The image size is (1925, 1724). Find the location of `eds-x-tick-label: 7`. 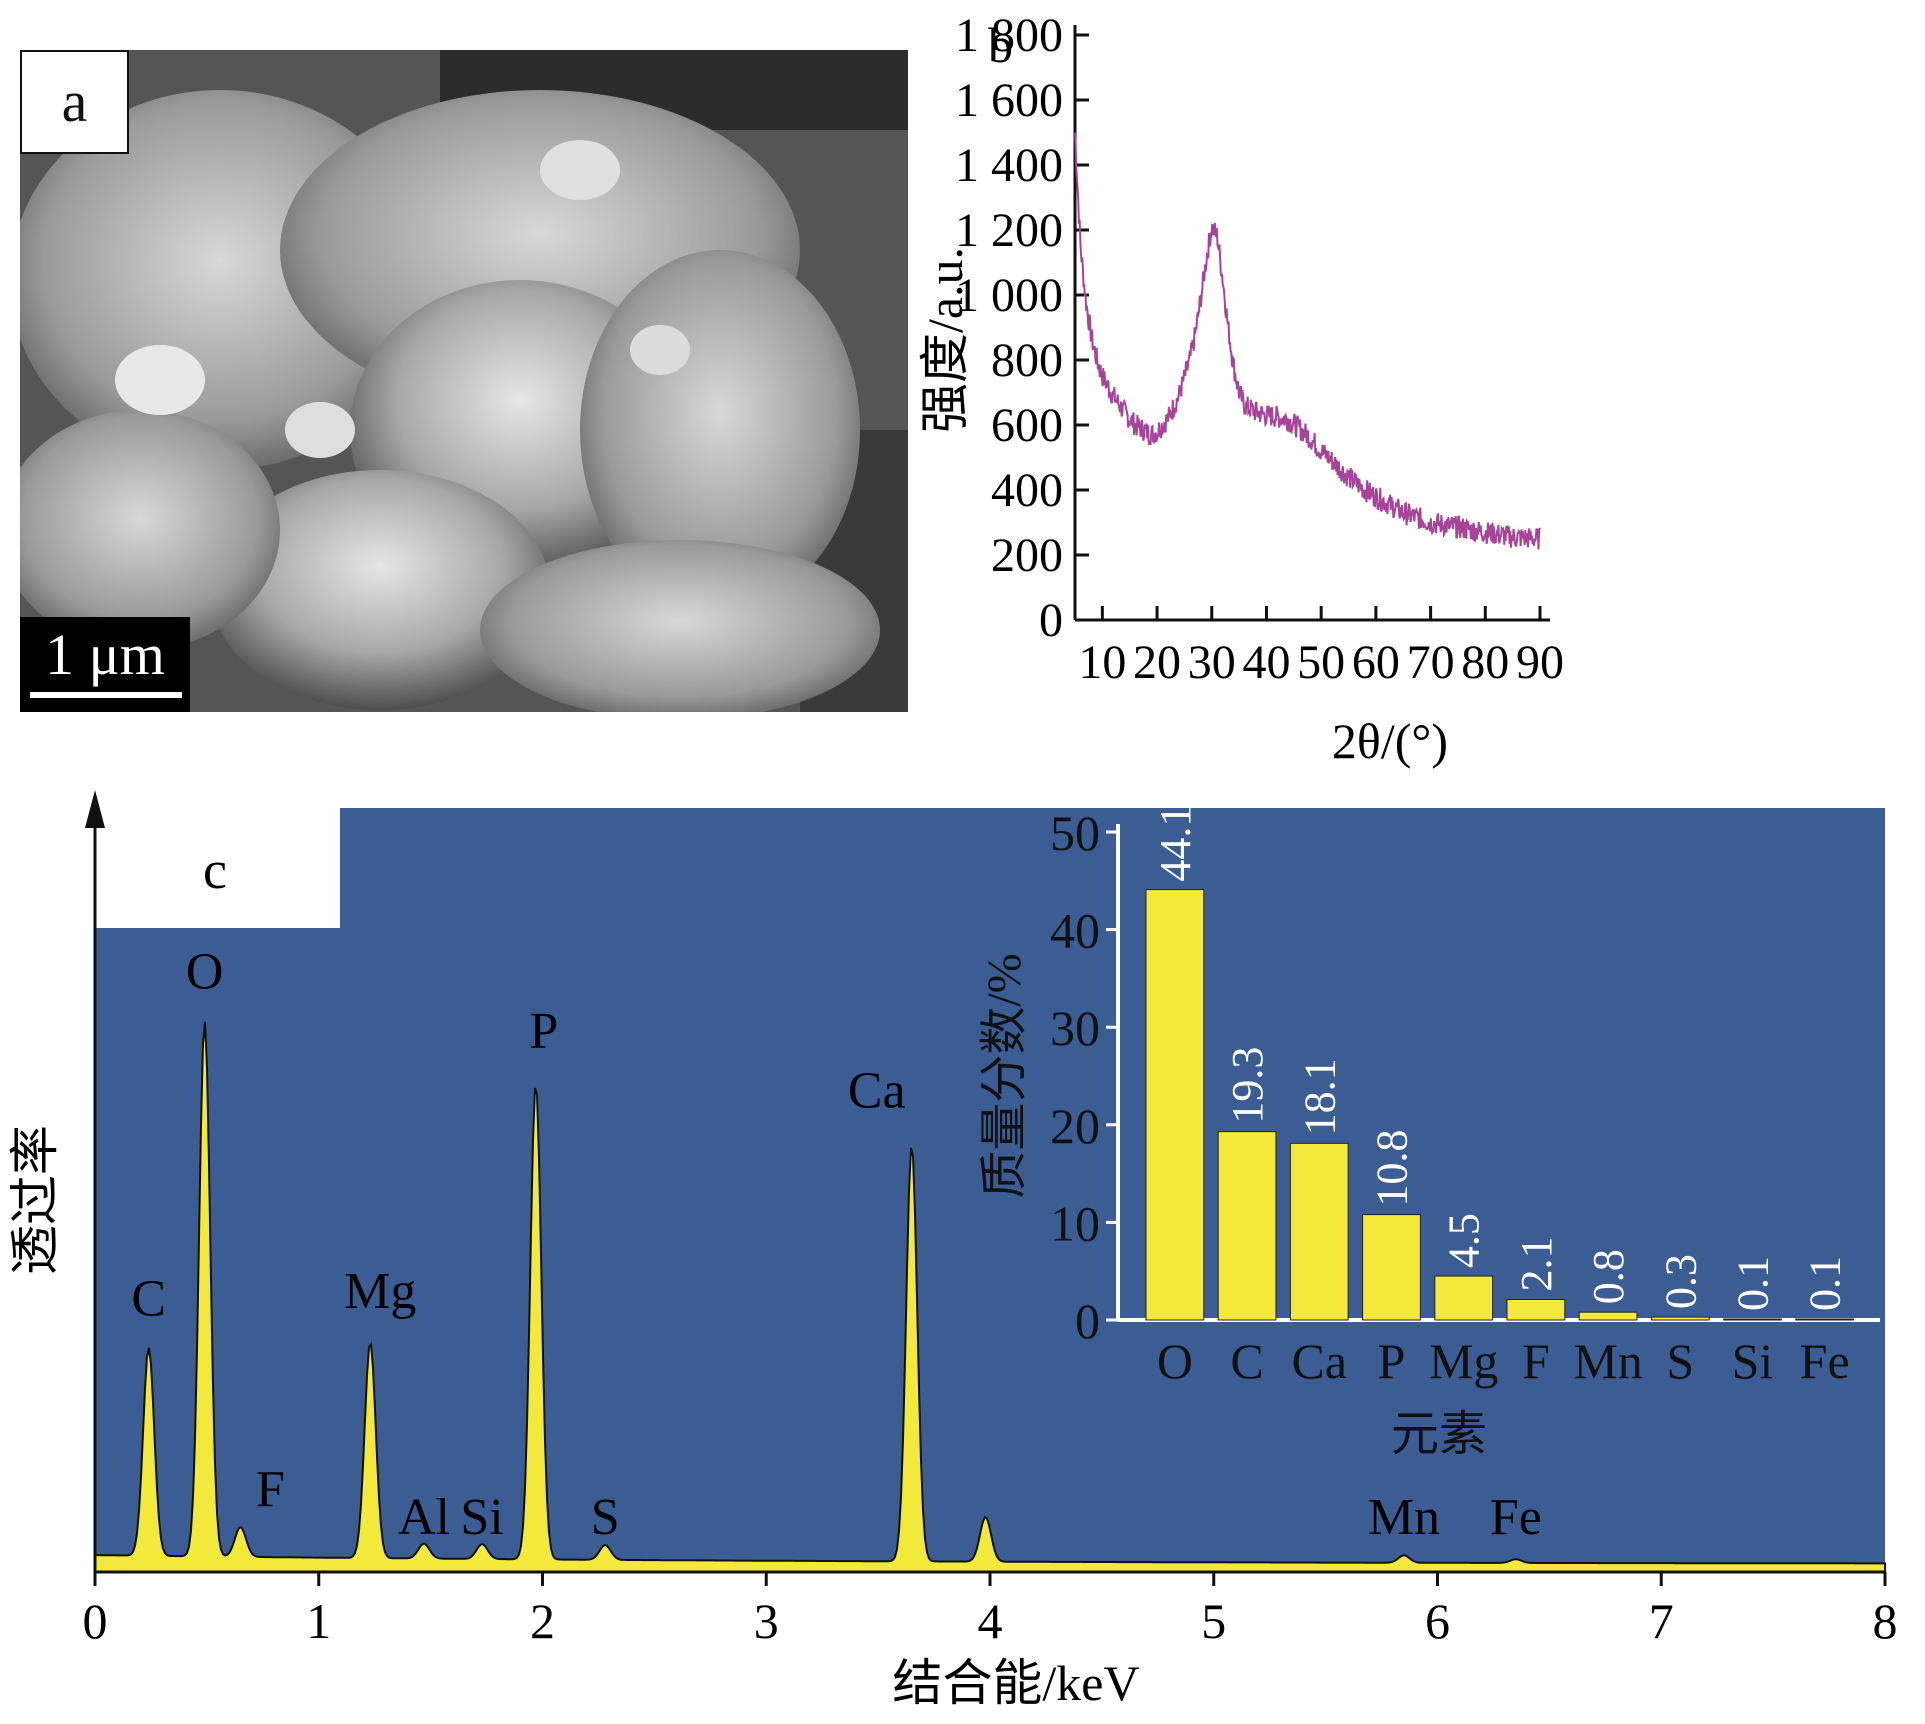

eds-x-tick-label: 7 is located at coordinates (1661, 1621).